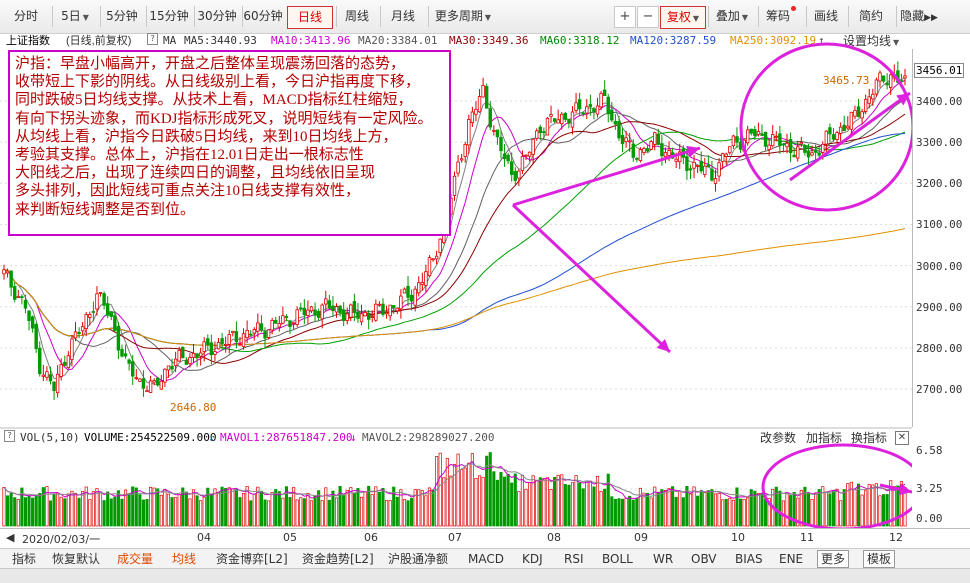 This screenshot has height=583, width=970. I want to click on tab-kdj: KDJ, so click(532, 559).